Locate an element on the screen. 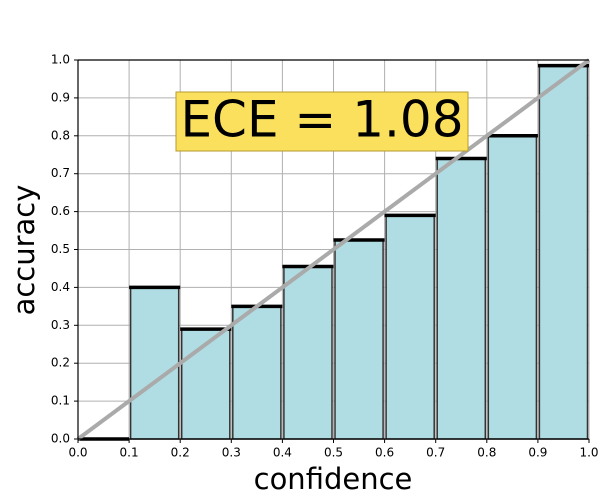 The image size is (598, 494). annotation: ECE = 1.08 is located at coordinates (321, 120).